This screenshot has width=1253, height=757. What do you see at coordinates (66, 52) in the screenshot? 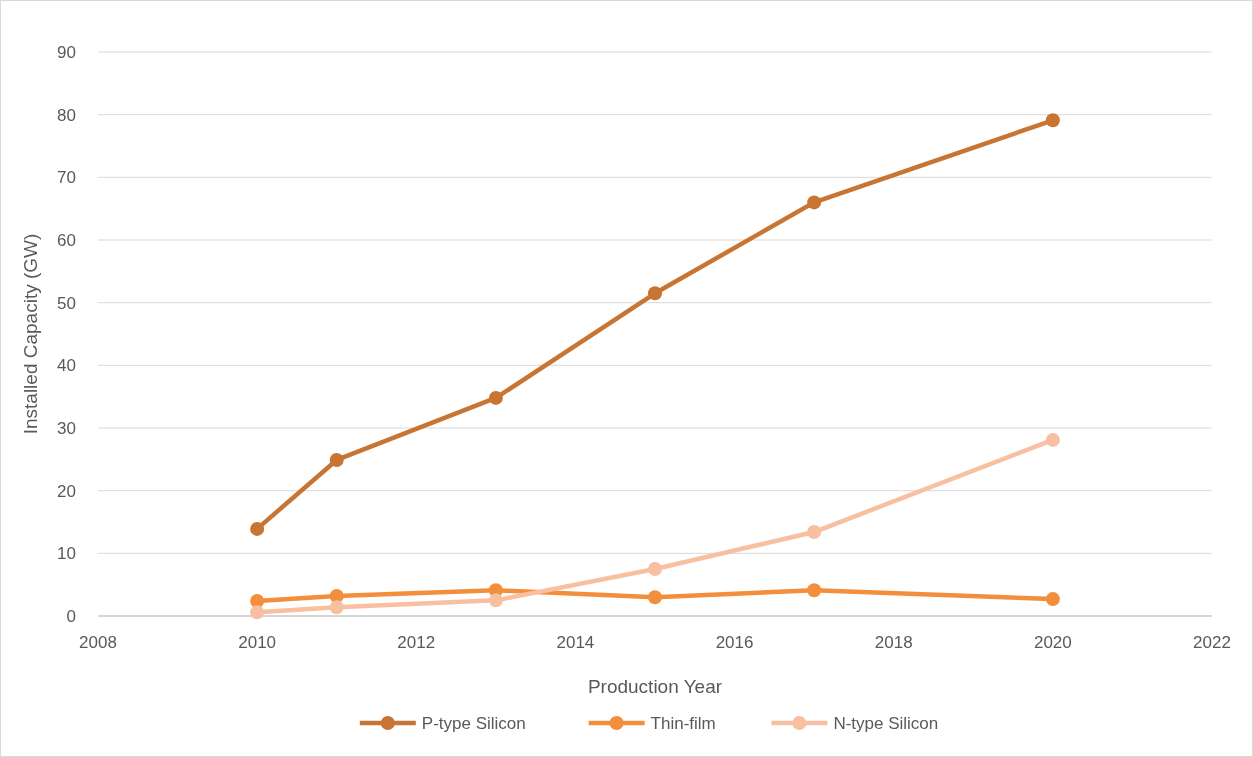
I see `y-tick-label: 90` at bounding box center [66, 52].